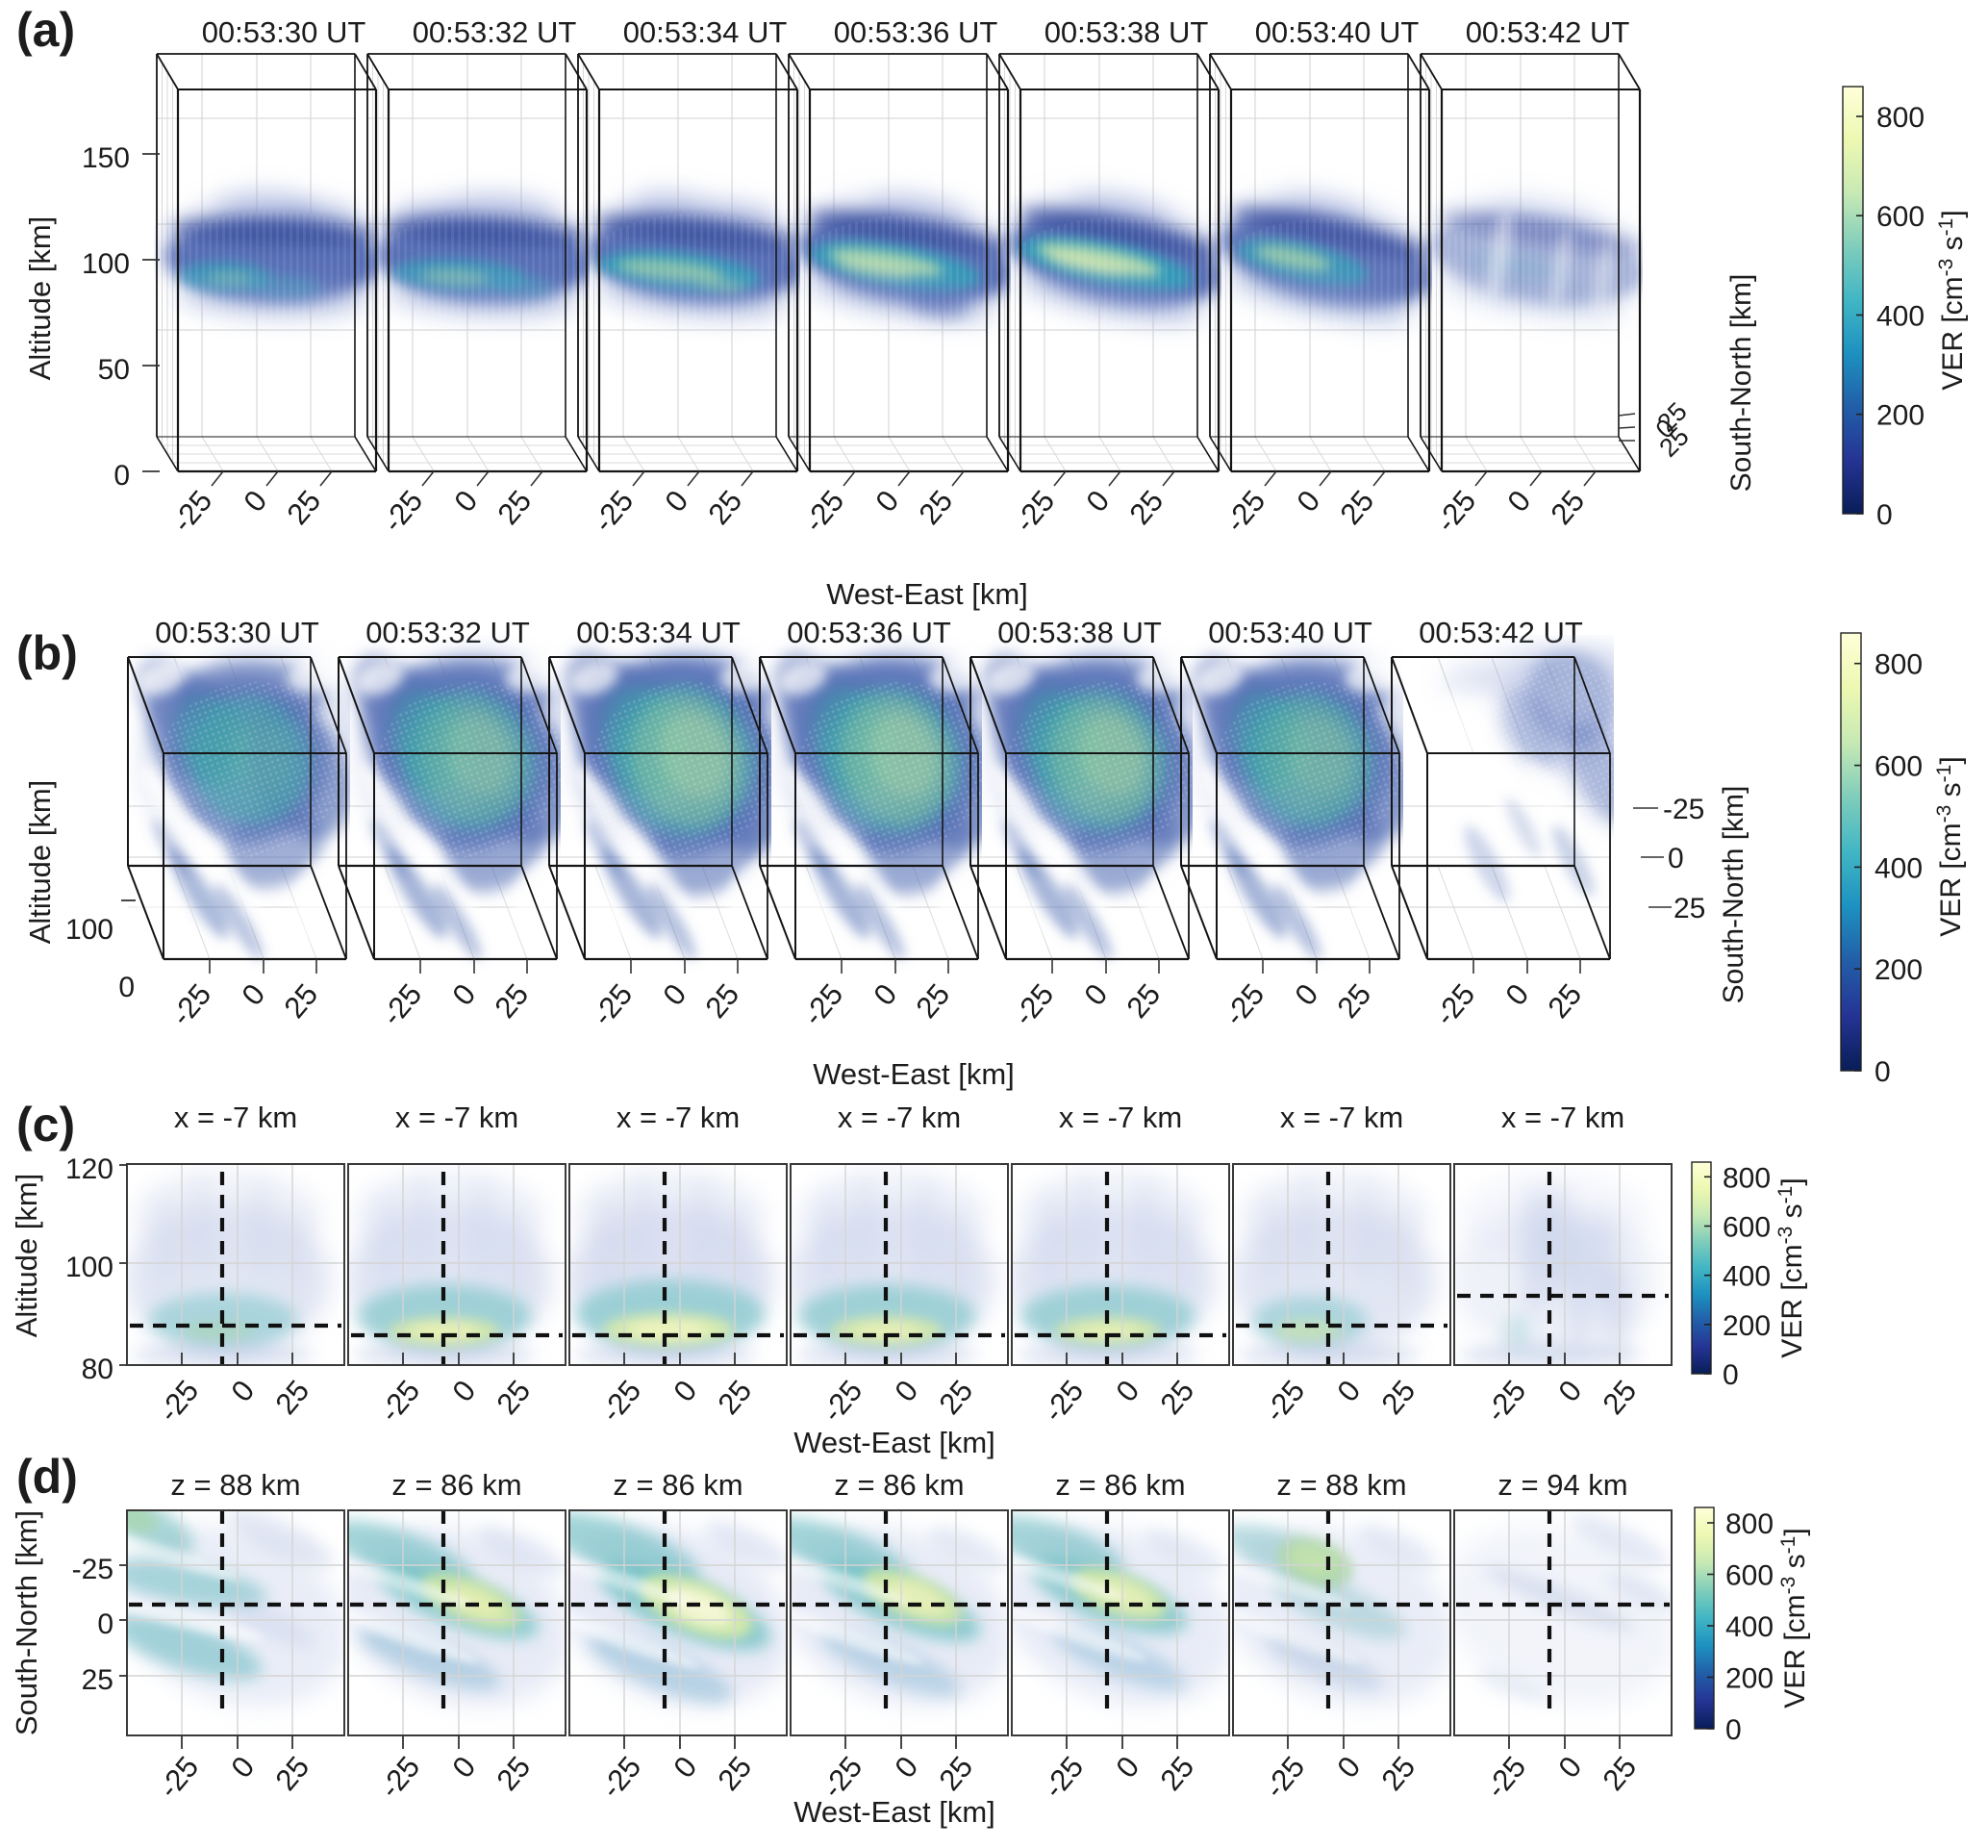 Image resolution: width=1988 pixels, height=1848 pixels. What do you see at coordinates (47, 653) in the screenshot?
I see `svg-text: (b)` at bounding box center [47, 653].